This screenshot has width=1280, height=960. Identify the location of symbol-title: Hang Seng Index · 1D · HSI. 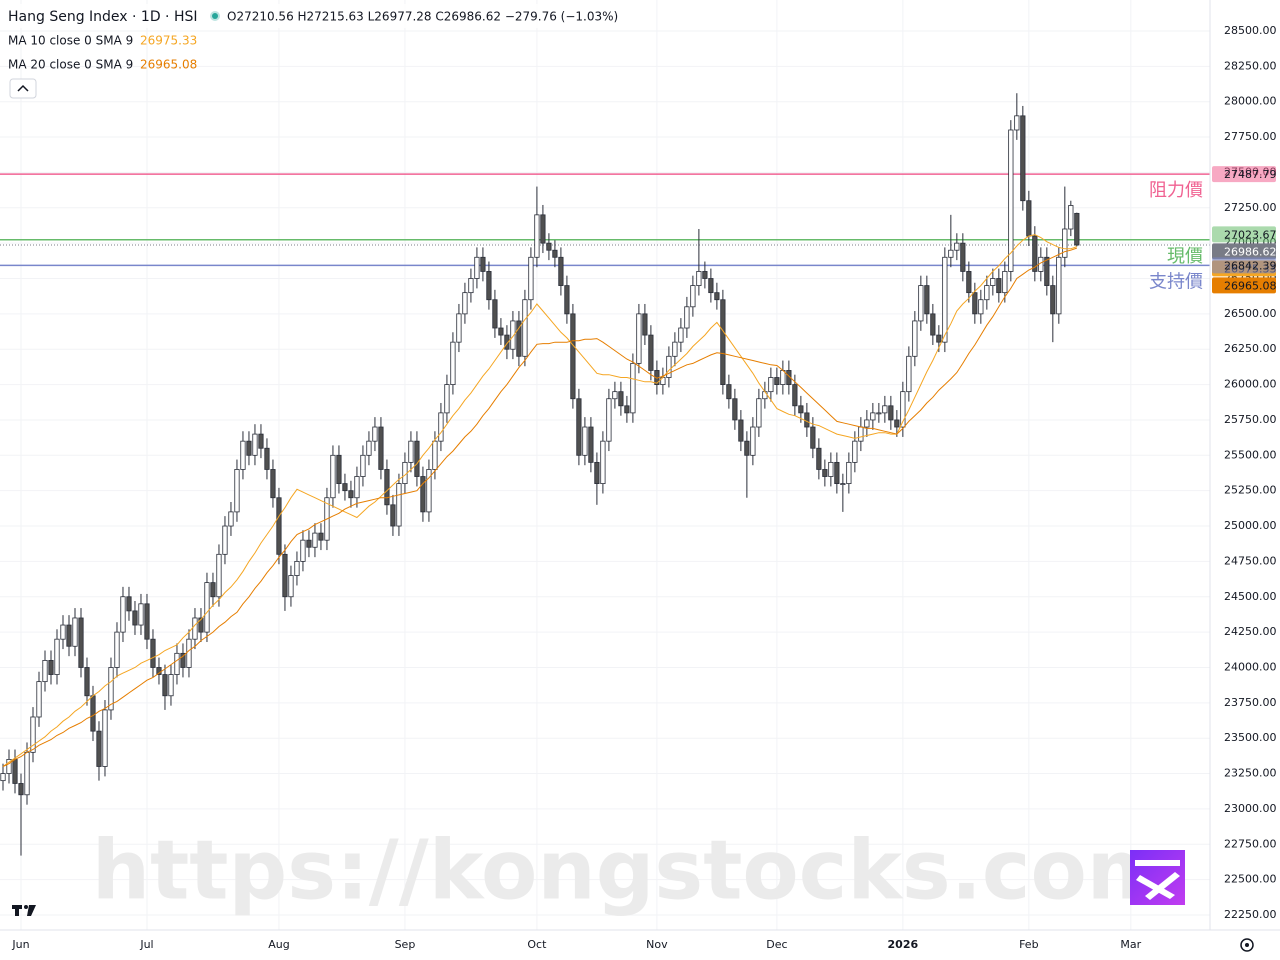
(103, 17).